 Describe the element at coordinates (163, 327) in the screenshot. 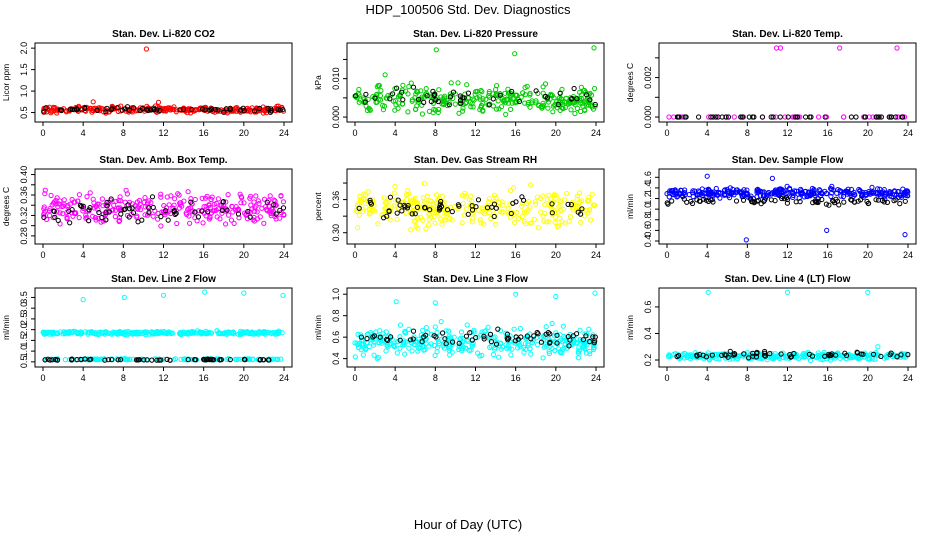

I see `plot-frame` at that location.